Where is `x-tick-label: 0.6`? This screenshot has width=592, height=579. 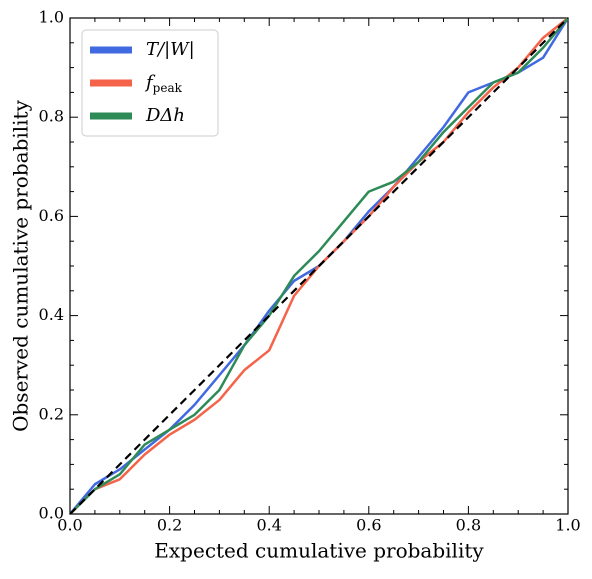
x-tick-label: 0.6 is located at coordinates (368, 525).